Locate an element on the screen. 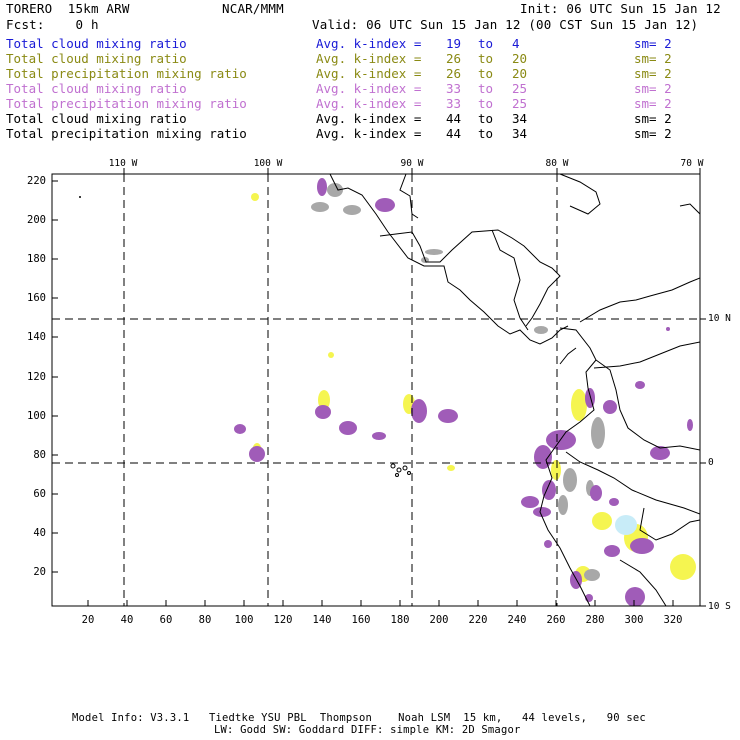 Image resolution: width=740 pixels, height=740 pixels. lon-label: 80 W is located at coordinates (557, 163).